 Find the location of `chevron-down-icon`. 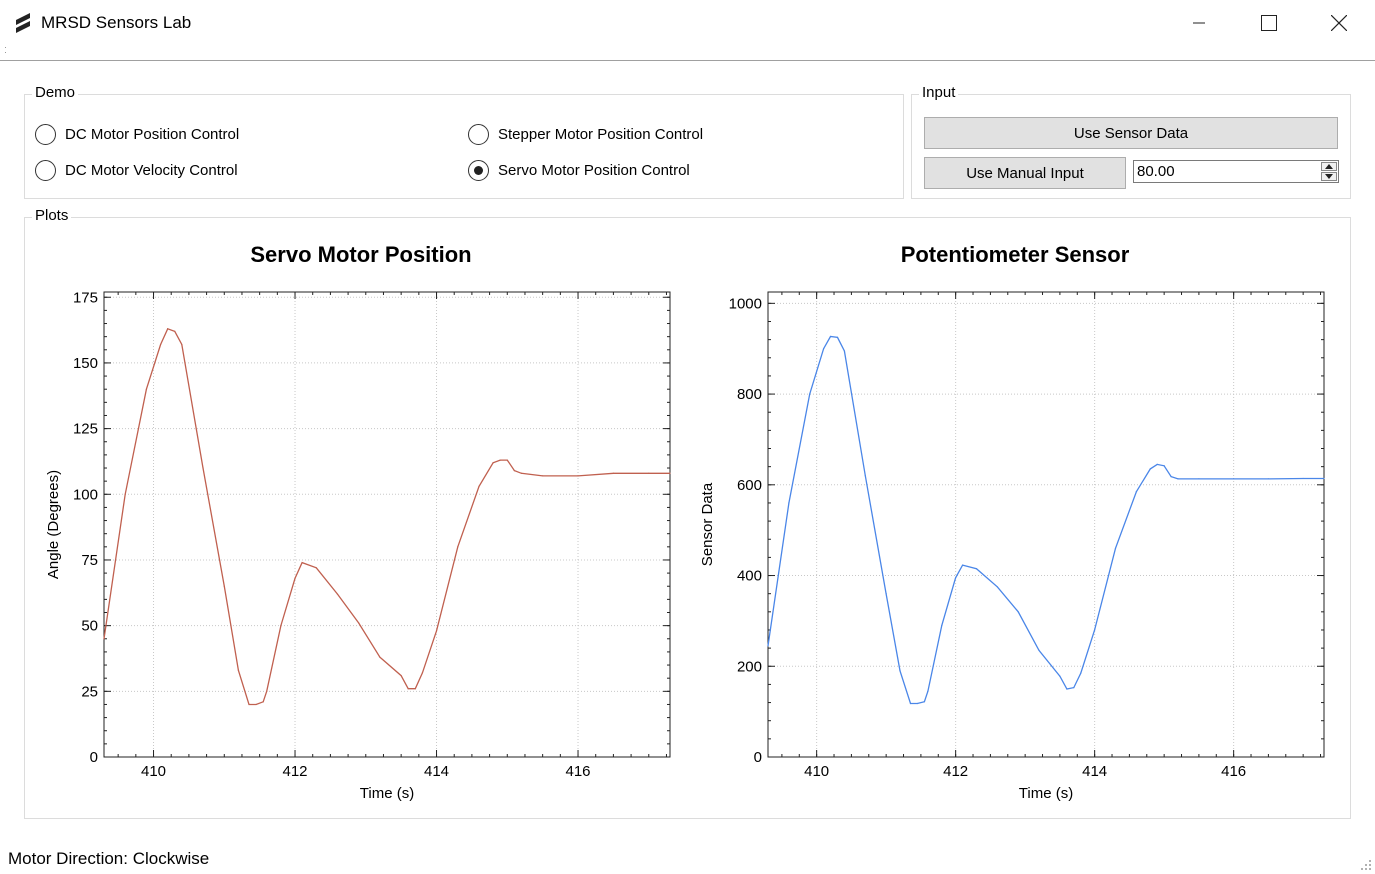

chevron-down-icon is located at coordinates (1329, 176).